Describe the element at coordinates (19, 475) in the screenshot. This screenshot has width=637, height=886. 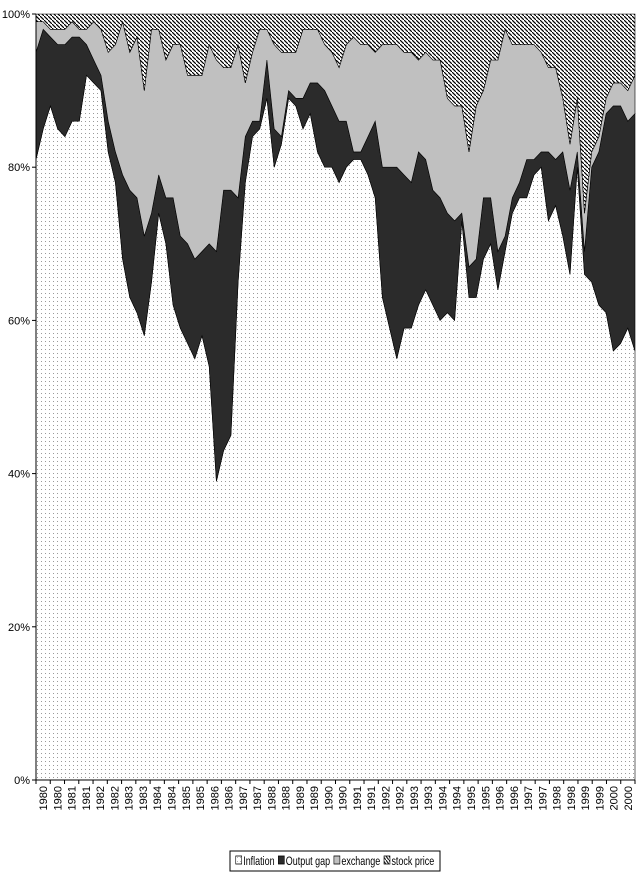
I see `y-tick-label: 40%` at that location.